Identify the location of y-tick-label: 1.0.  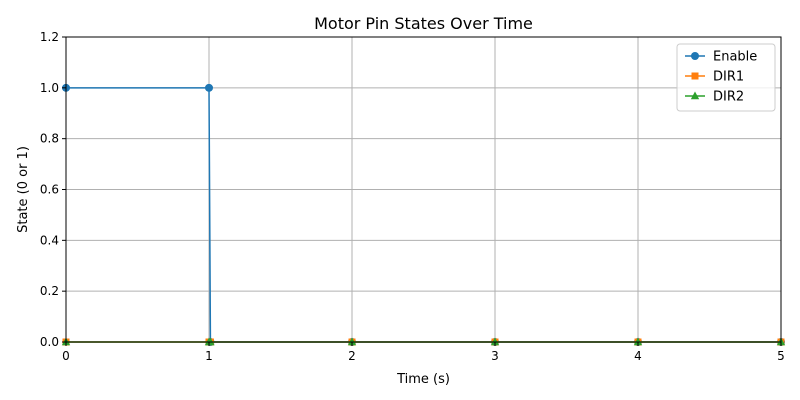
(49, 88).